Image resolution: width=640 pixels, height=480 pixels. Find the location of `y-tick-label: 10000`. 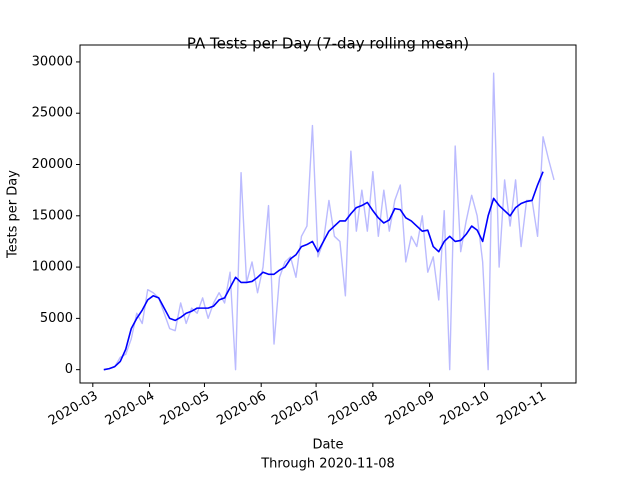

y-tick-label: 10000 is located at coordinates (52, 267).